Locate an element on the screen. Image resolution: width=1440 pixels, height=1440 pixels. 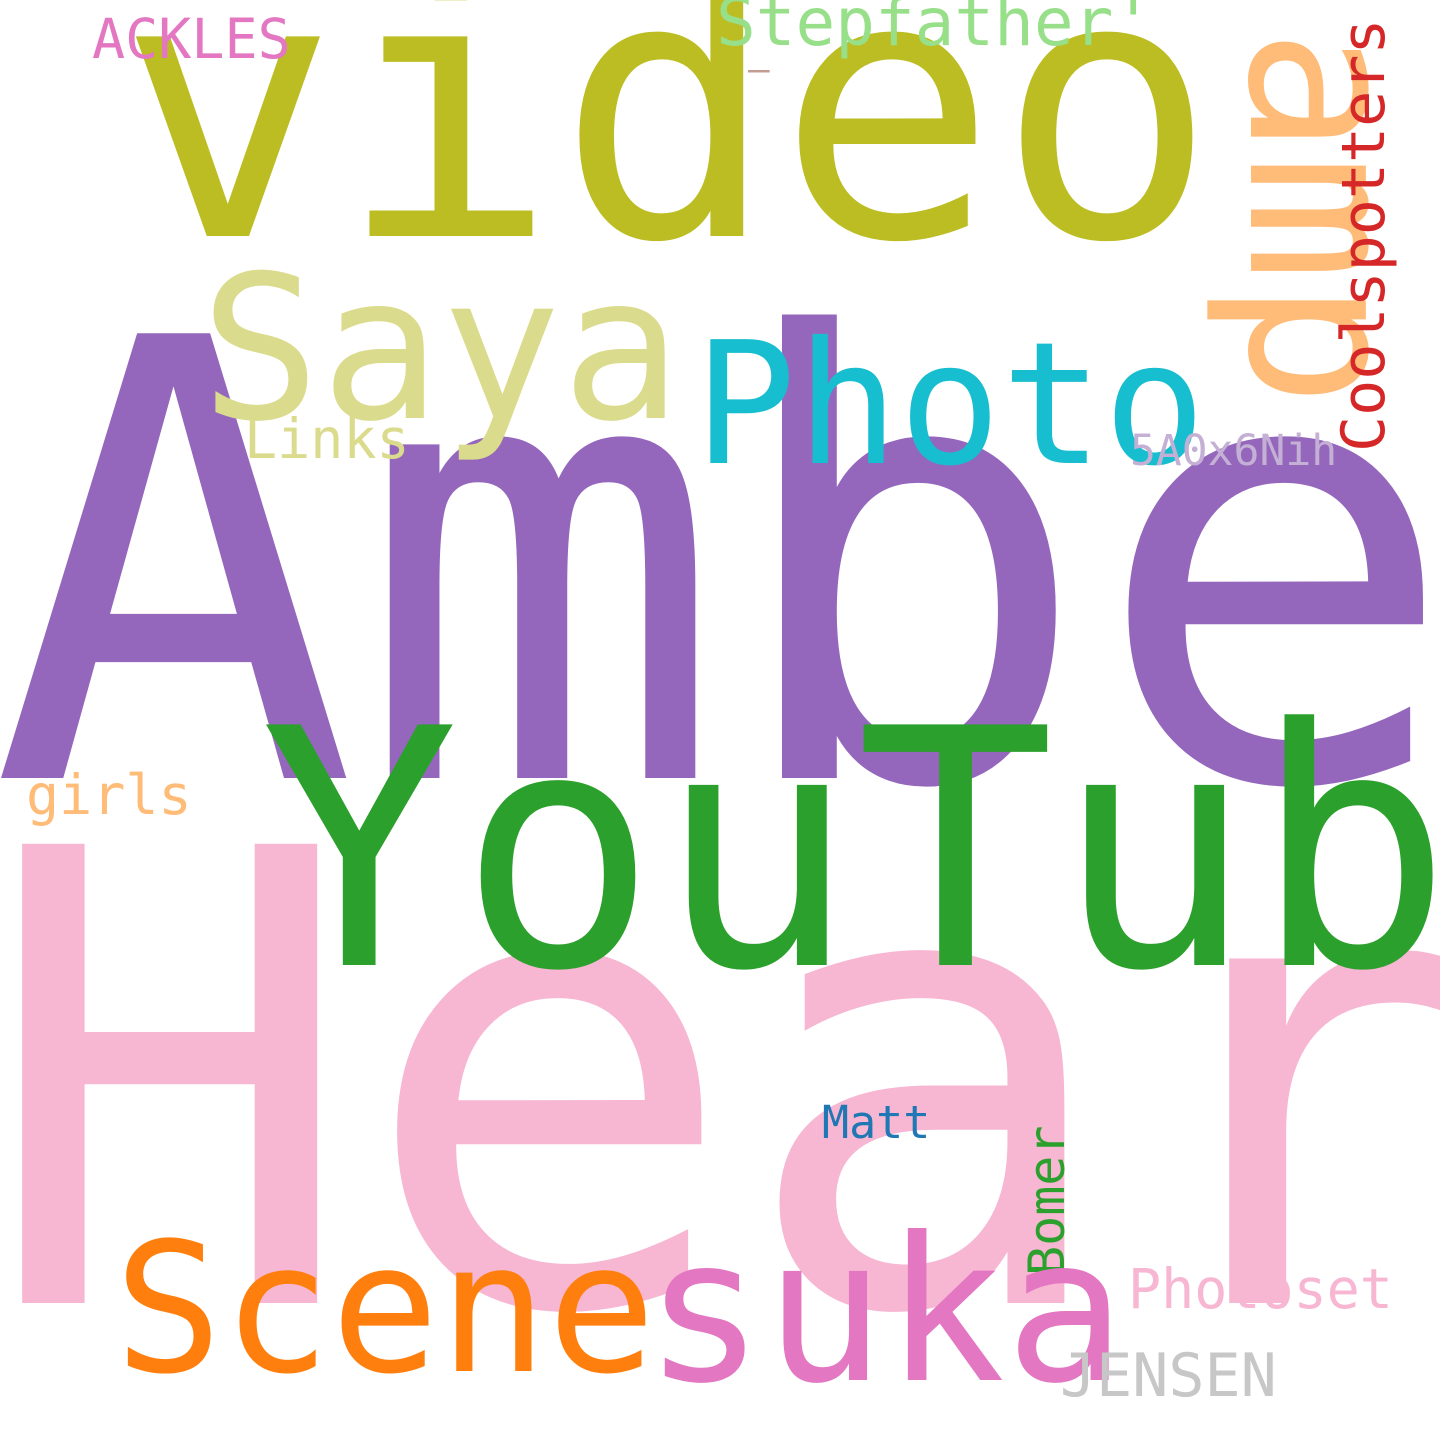
word-dash: — is located at coordinates (759, 69).